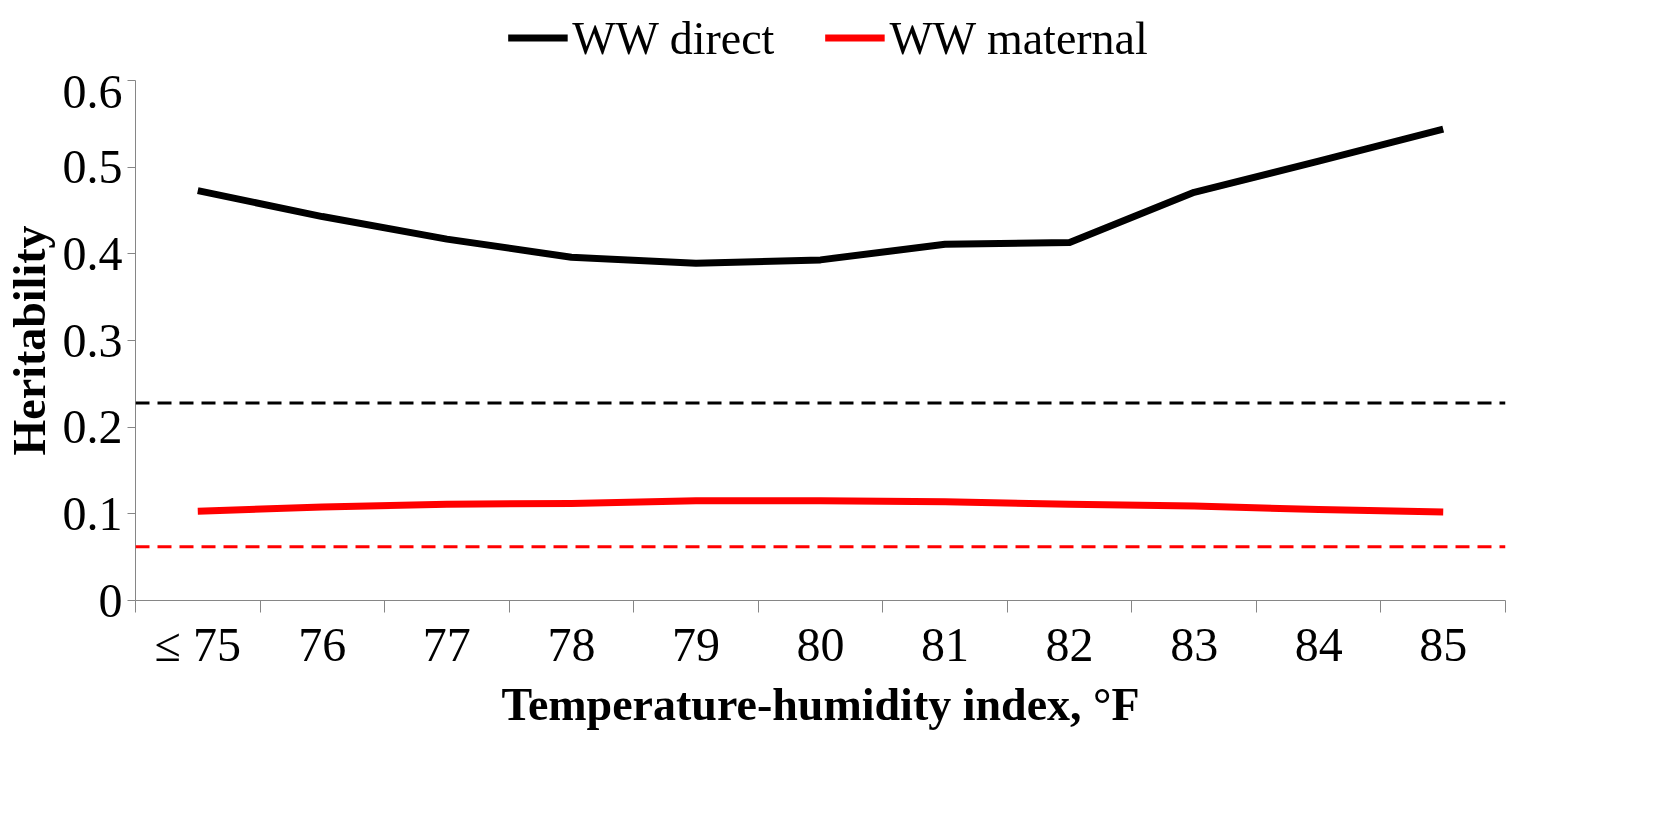  What do you see at coordinates (673, 37) in the screenshot?
I see `legend-label: WW direct` at bounding box center [673, 37].